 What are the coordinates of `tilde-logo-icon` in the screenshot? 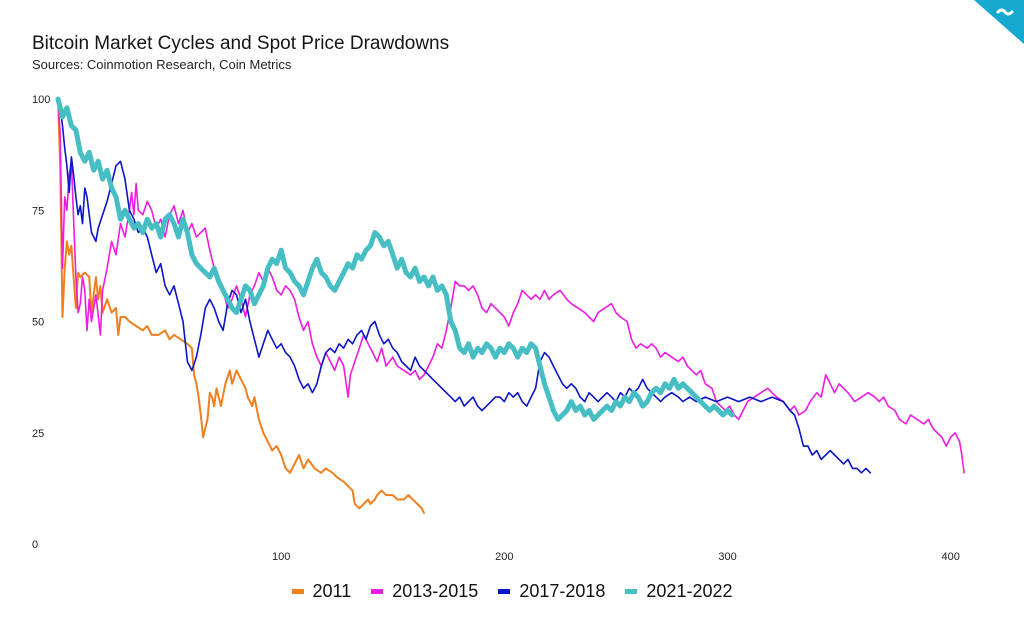 It's located at (999, 22).